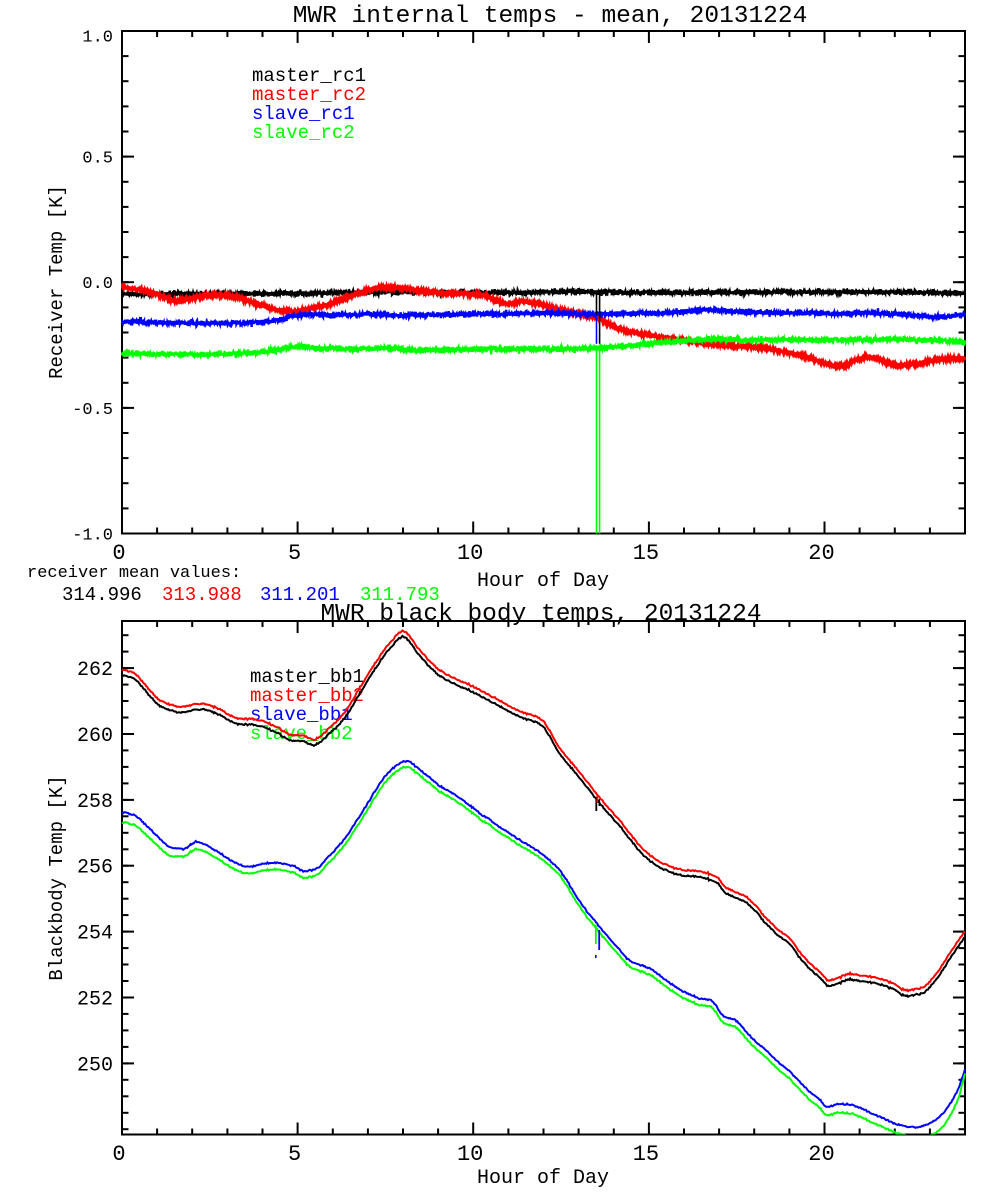  I want to click on svg-text: -0.5, so click(92, 410).